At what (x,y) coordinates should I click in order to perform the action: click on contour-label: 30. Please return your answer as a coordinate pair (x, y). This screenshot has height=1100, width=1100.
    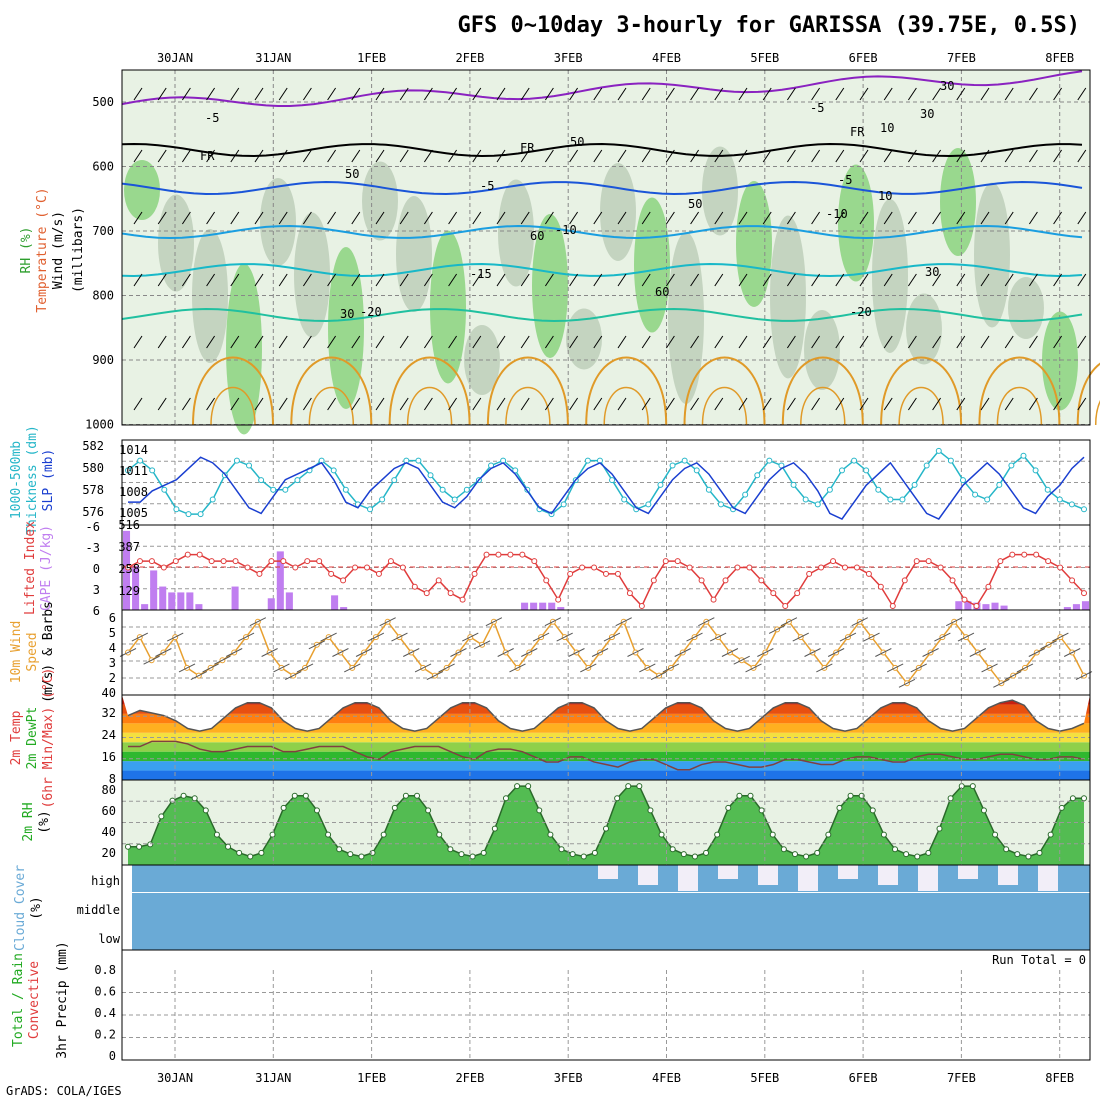
    Looking at the image, I should click on (947, 86).